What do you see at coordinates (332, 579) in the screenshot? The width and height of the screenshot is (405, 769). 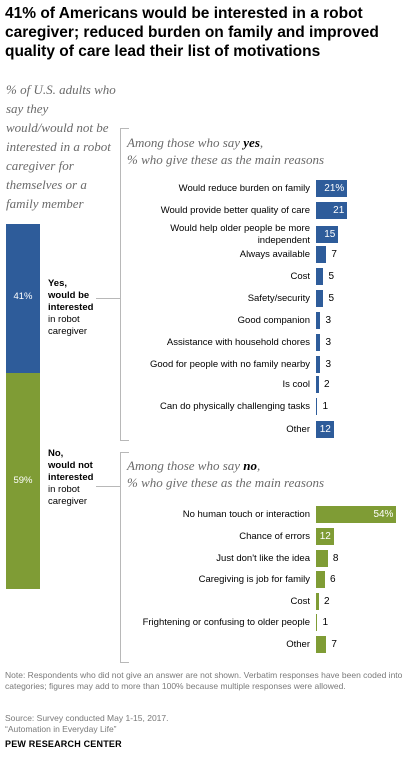 I see `no-reason-value-label: 6` at bounding box center [332, 579].